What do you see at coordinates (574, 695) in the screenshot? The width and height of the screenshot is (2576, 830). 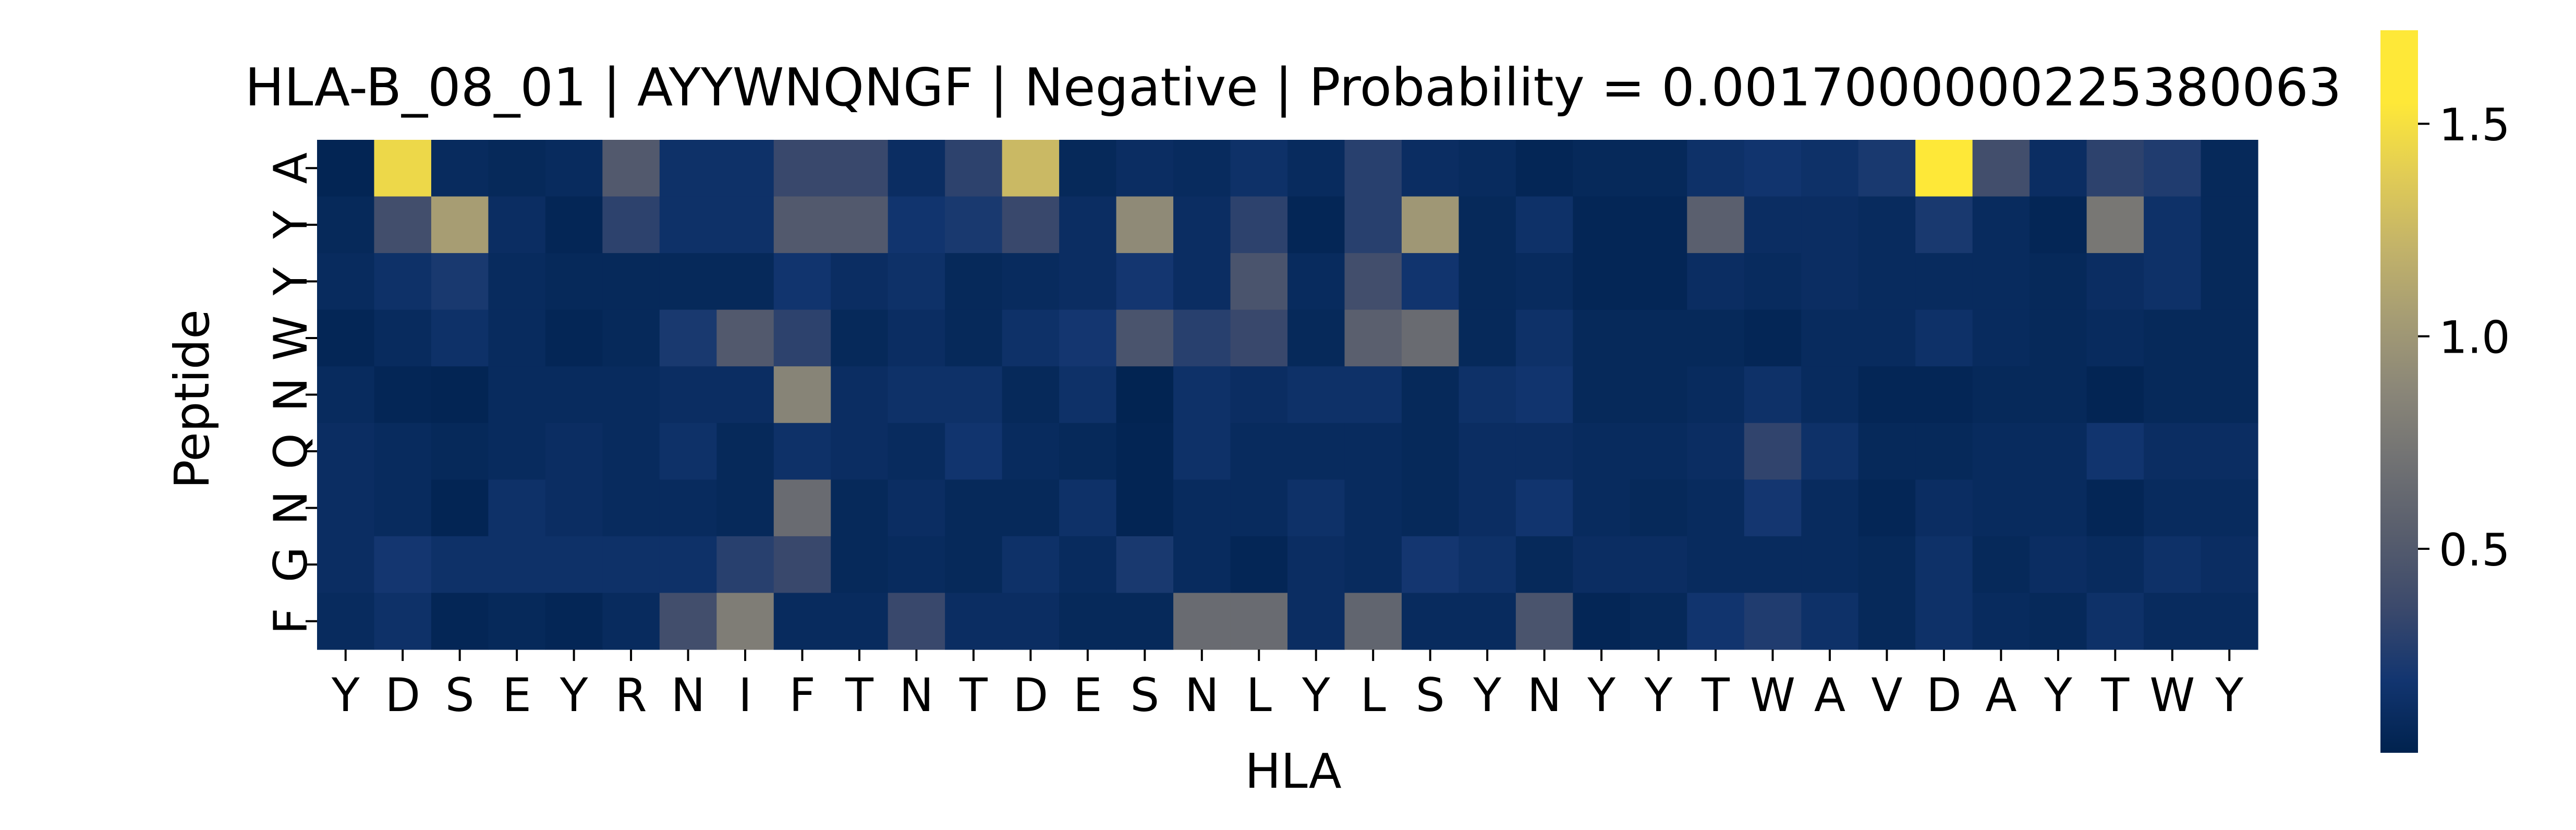 I see `x-tick-label: Y` at bounding box center [574, 695].